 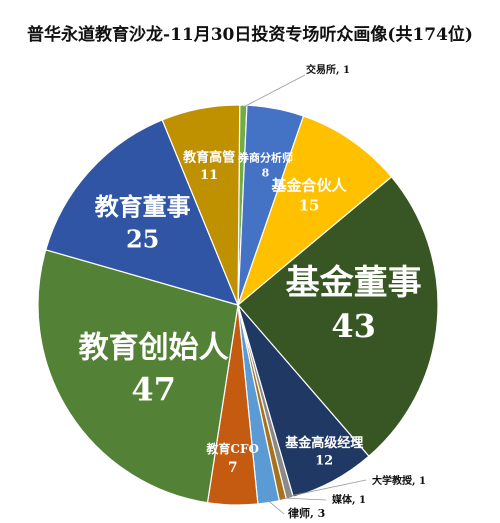 What do you see at coordinates (153, 390) in the screenshot?
I see `slice-value-label: 47` at bounding box center [153, 390].